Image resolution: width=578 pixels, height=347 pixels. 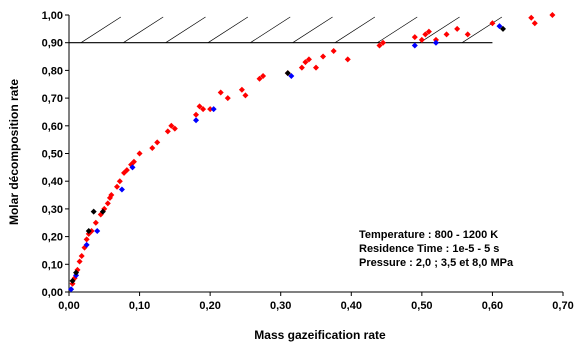 I want to click on x-tick-label: 0,50, so click(x=421, y=306).